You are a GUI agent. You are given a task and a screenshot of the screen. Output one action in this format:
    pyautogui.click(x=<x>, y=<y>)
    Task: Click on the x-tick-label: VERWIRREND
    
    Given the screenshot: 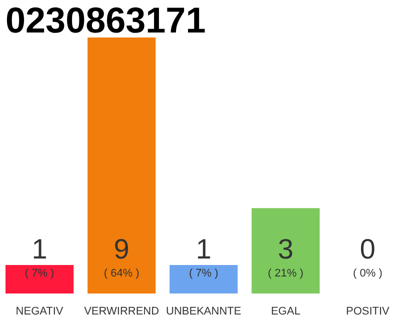 What is the action you would take?
    pyautogui.click(x=122, y=312)
    